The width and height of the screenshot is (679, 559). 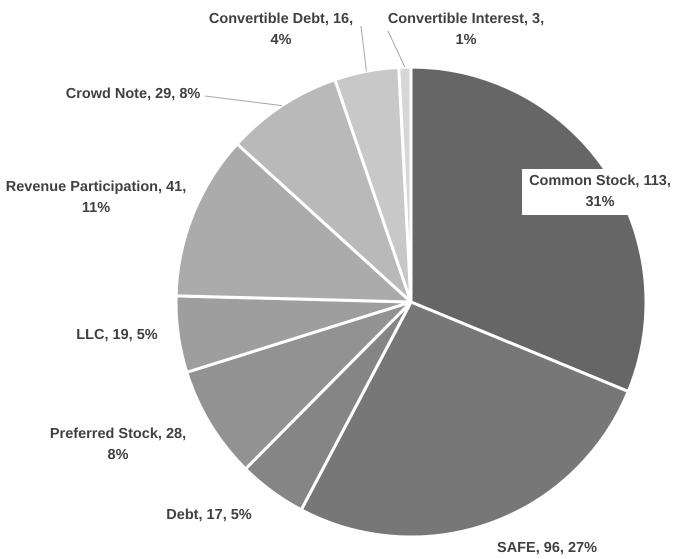 I want to click on slice-label: Convertible Interest, 3, 1%, so click(x=466, y=30).